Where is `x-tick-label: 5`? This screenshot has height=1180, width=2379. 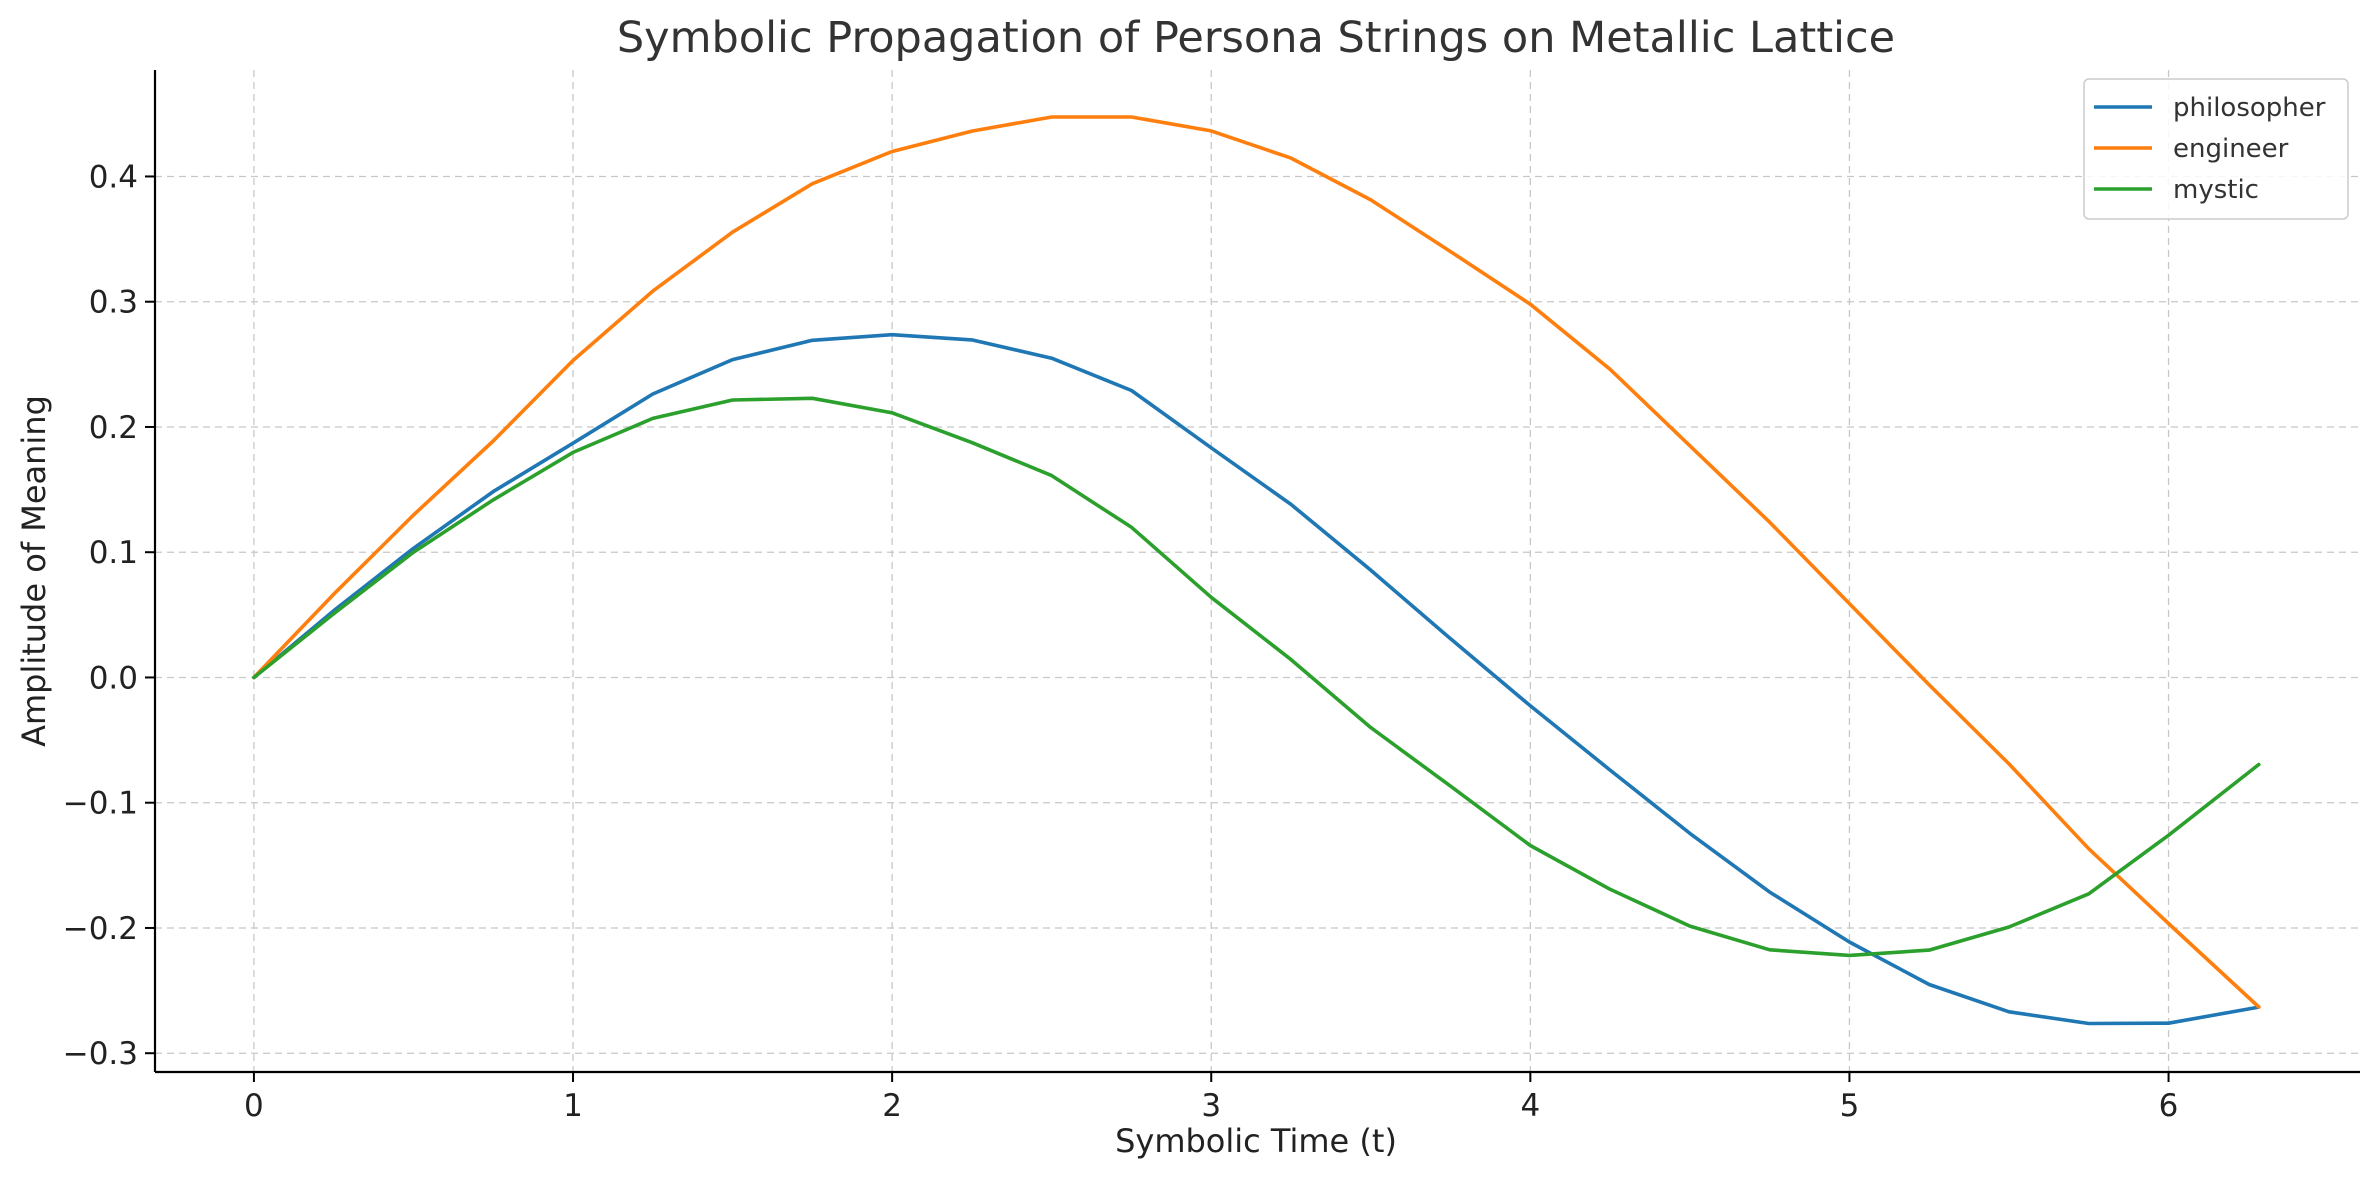 x-tick-label: 5 is located at coordinates (1850, 1106).